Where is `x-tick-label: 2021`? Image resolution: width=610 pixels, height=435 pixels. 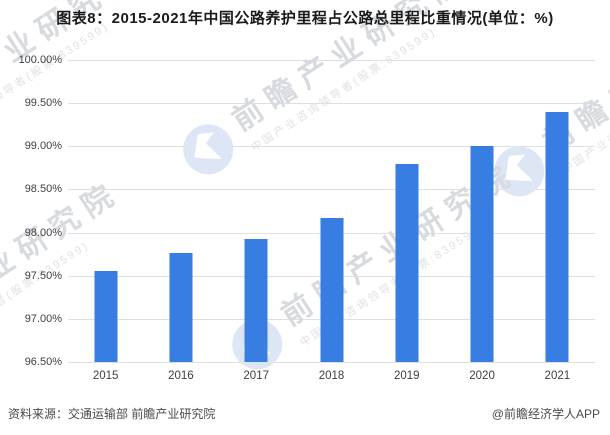
x-tick-label: 2021 is located at coordinates (557, 376).